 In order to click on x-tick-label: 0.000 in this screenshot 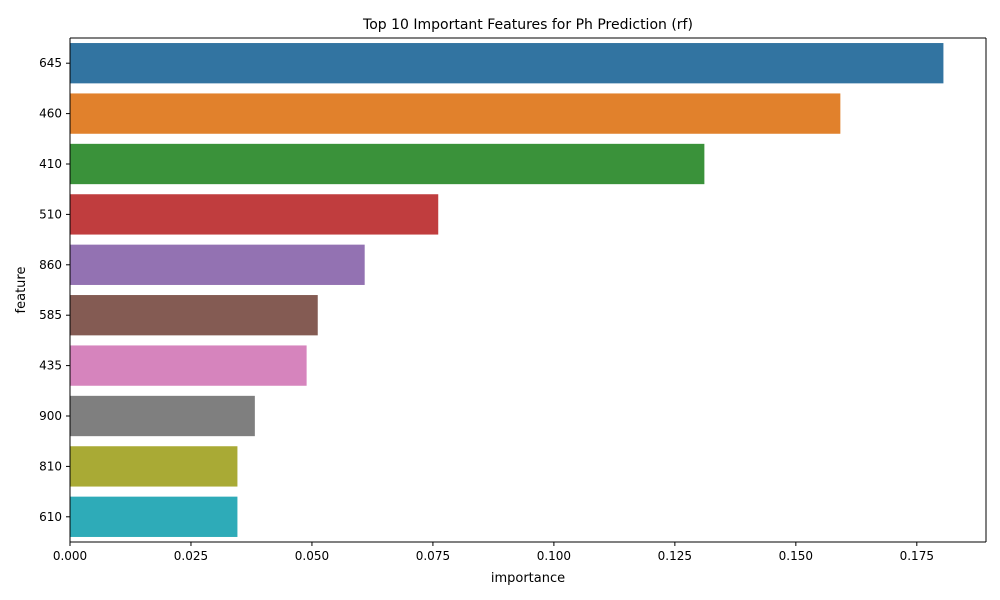, I will do `click(70, 556)`.